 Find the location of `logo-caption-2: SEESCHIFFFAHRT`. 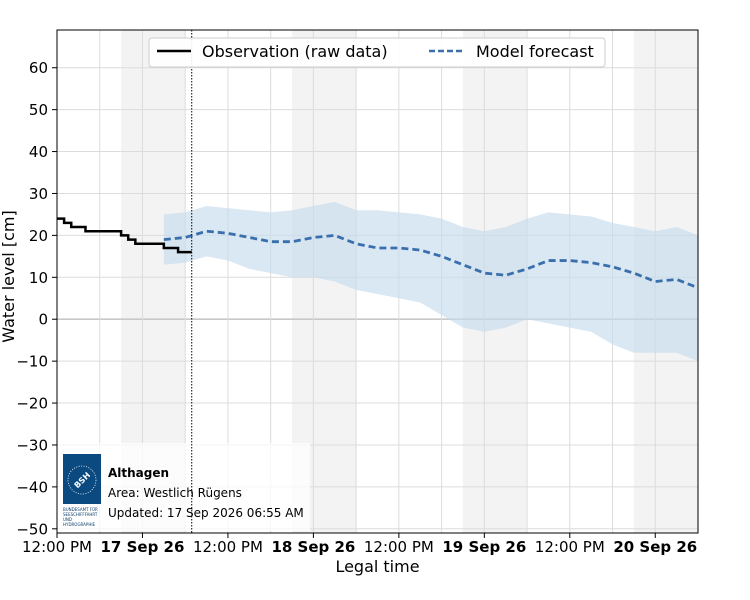

logo-caption-2: SEESCHIFFFAHRT is located at coordinates (80, 514).